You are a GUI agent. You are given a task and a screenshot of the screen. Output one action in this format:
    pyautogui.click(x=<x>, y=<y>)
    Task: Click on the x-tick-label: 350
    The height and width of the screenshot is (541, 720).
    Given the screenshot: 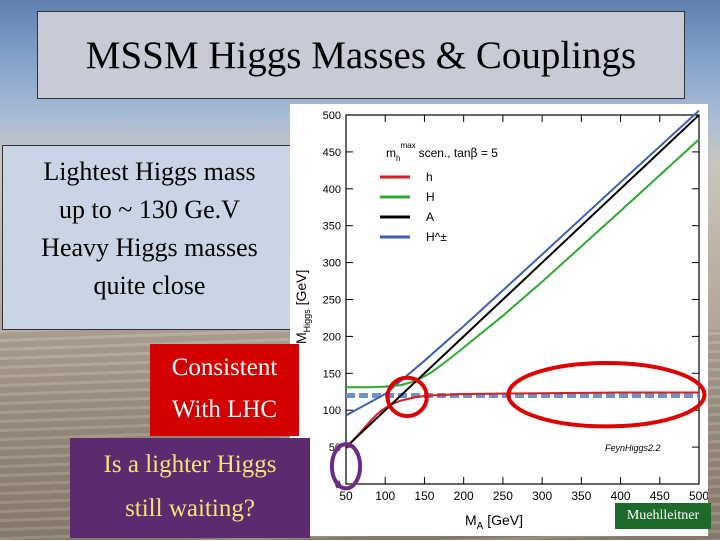 What is the action you would take?
    pyautogui.click(x=581, y=496)
    